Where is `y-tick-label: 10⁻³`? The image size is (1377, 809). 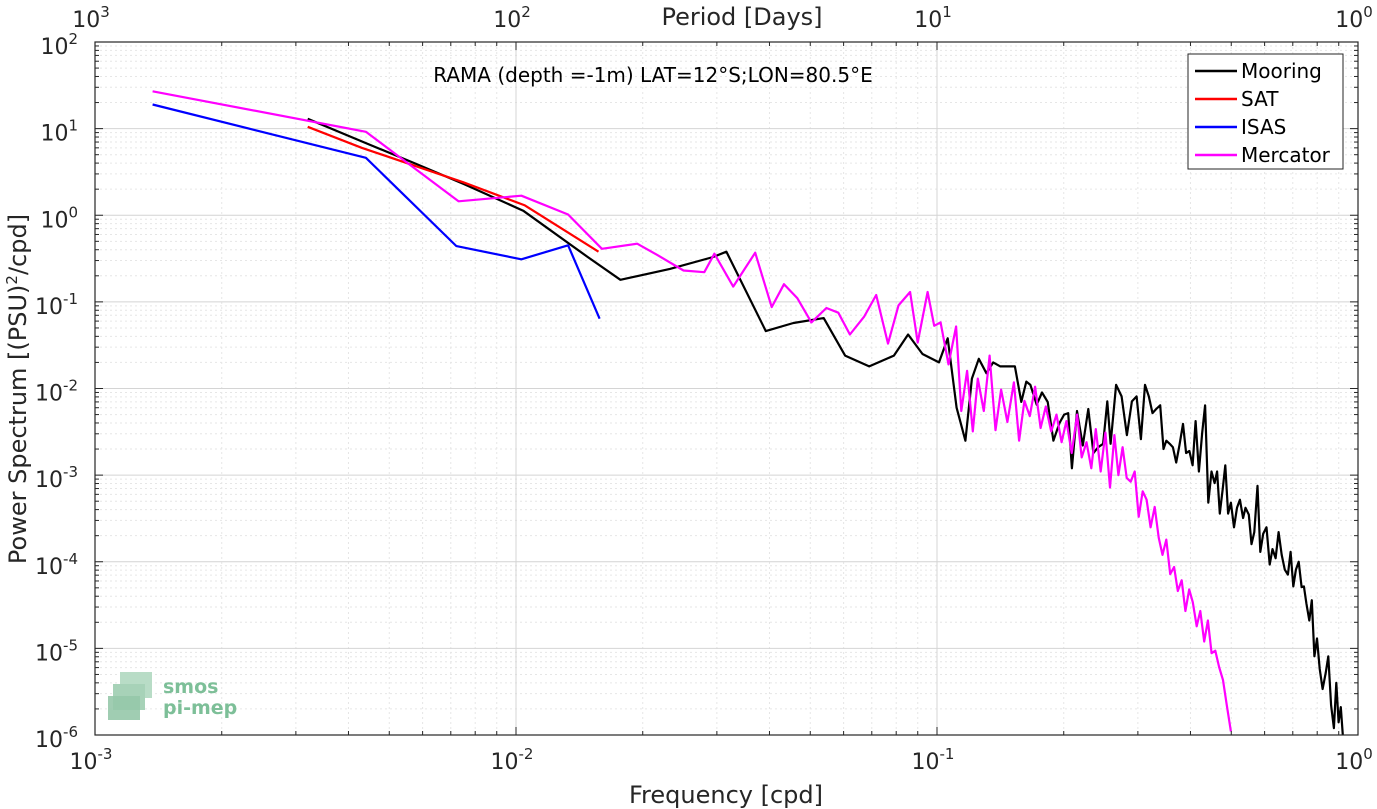
y-tick-label: 10⁻³ is located at coordinates (56, 478).